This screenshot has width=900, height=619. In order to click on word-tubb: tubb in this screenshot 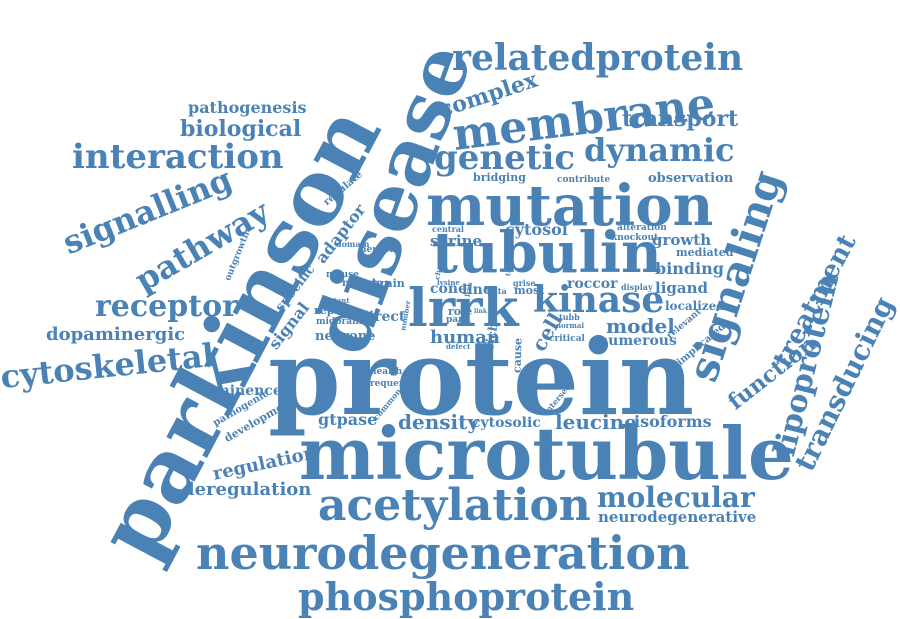, I will do `click(569, 317)`.